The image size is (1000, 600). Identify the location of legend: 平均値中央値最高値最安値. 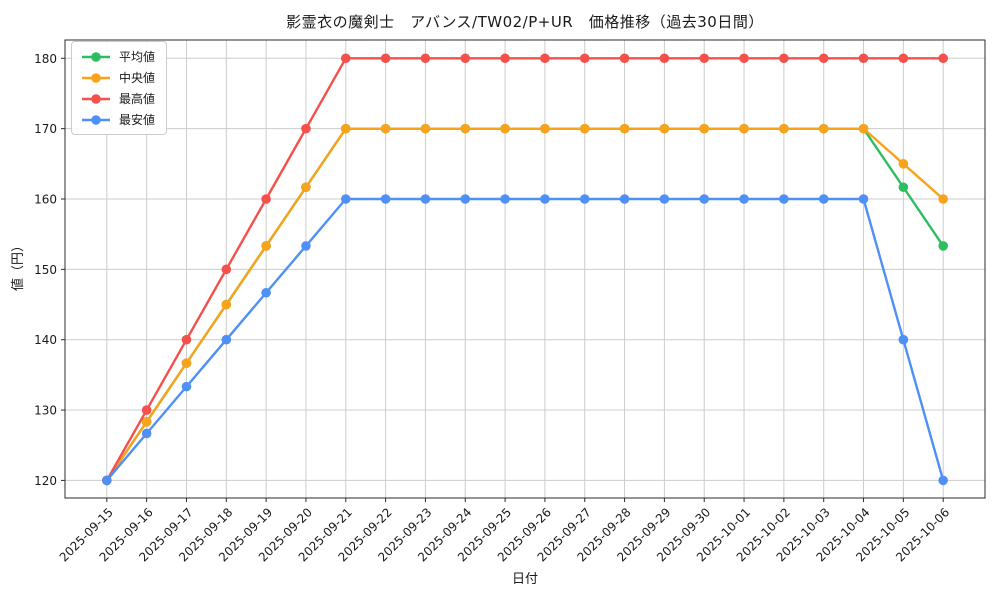
(119, 88).